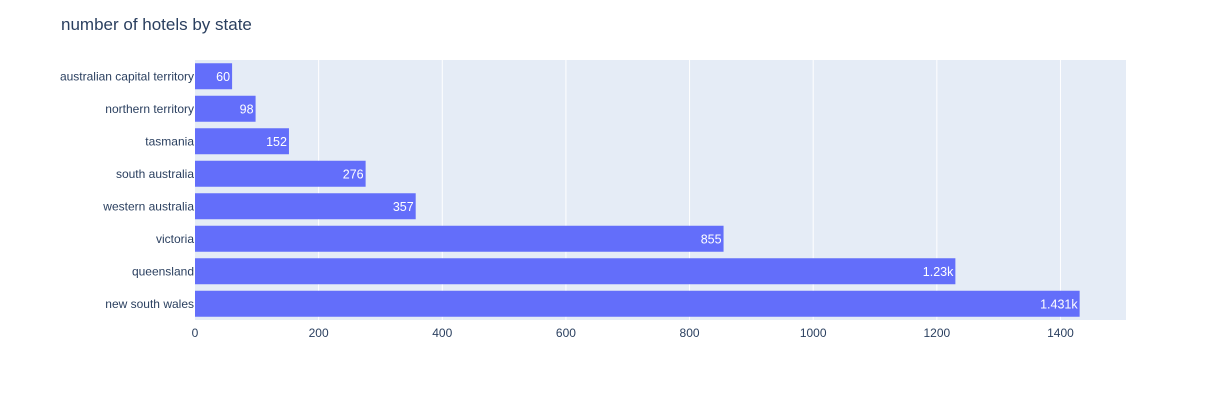 Image resolution: width=1206 pixels, height=400 pixels. Describe the element at coordinates (690, 333) in the screenshot. I see `x-tick-label: 800` at that location.